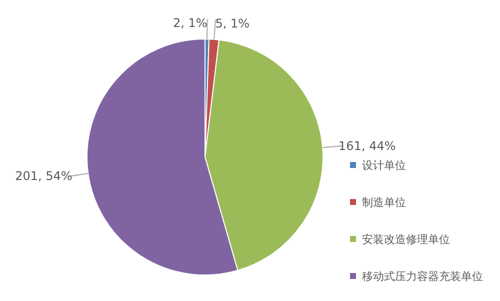  What do you see at coordinates (384, 202) in the screenshot?
I see `legend-label: 制造单位` at bounding box center [384, 202].